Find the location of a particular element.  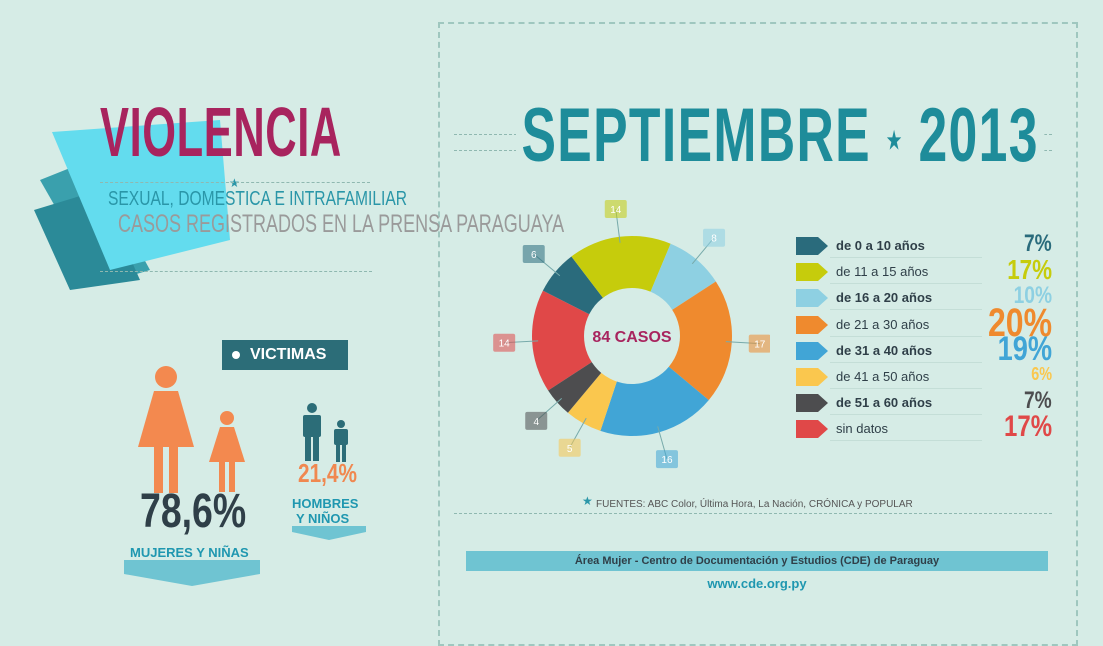

data-label: 16 is located at coordinates (667, 460).